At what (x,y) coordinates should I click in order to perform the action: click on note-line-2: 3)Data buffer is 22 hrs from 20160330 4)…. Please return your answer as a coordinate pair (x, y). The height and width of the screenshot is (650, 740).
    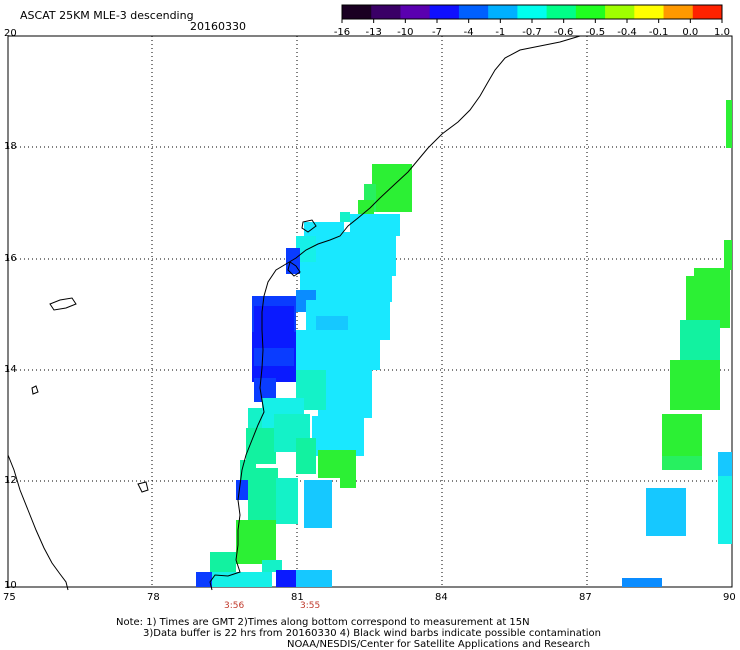
    Looking at the image, I should click on (372, 633).